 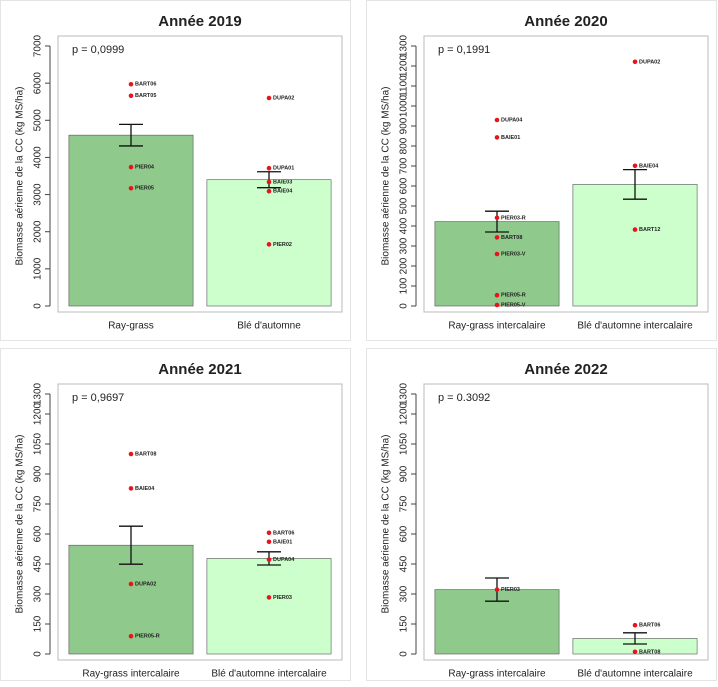 What do you see at coordinates (565, 369) in the screenshot?
I see `chart-title: Année 2022` at bounding box center [565, 369].